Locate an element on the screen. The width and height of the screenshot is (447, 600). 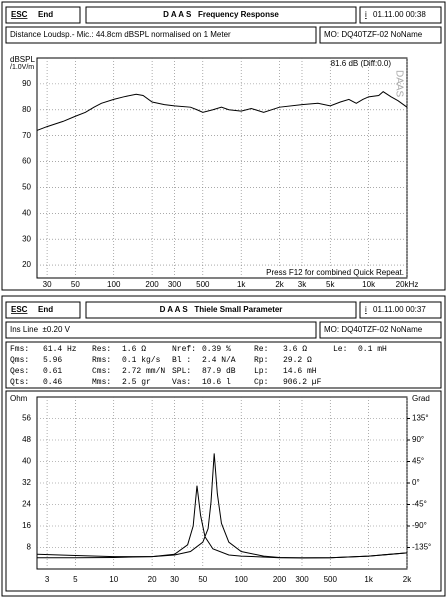
subtitle: Ins Line ±0.20 V is located at coordinates (40, 329).